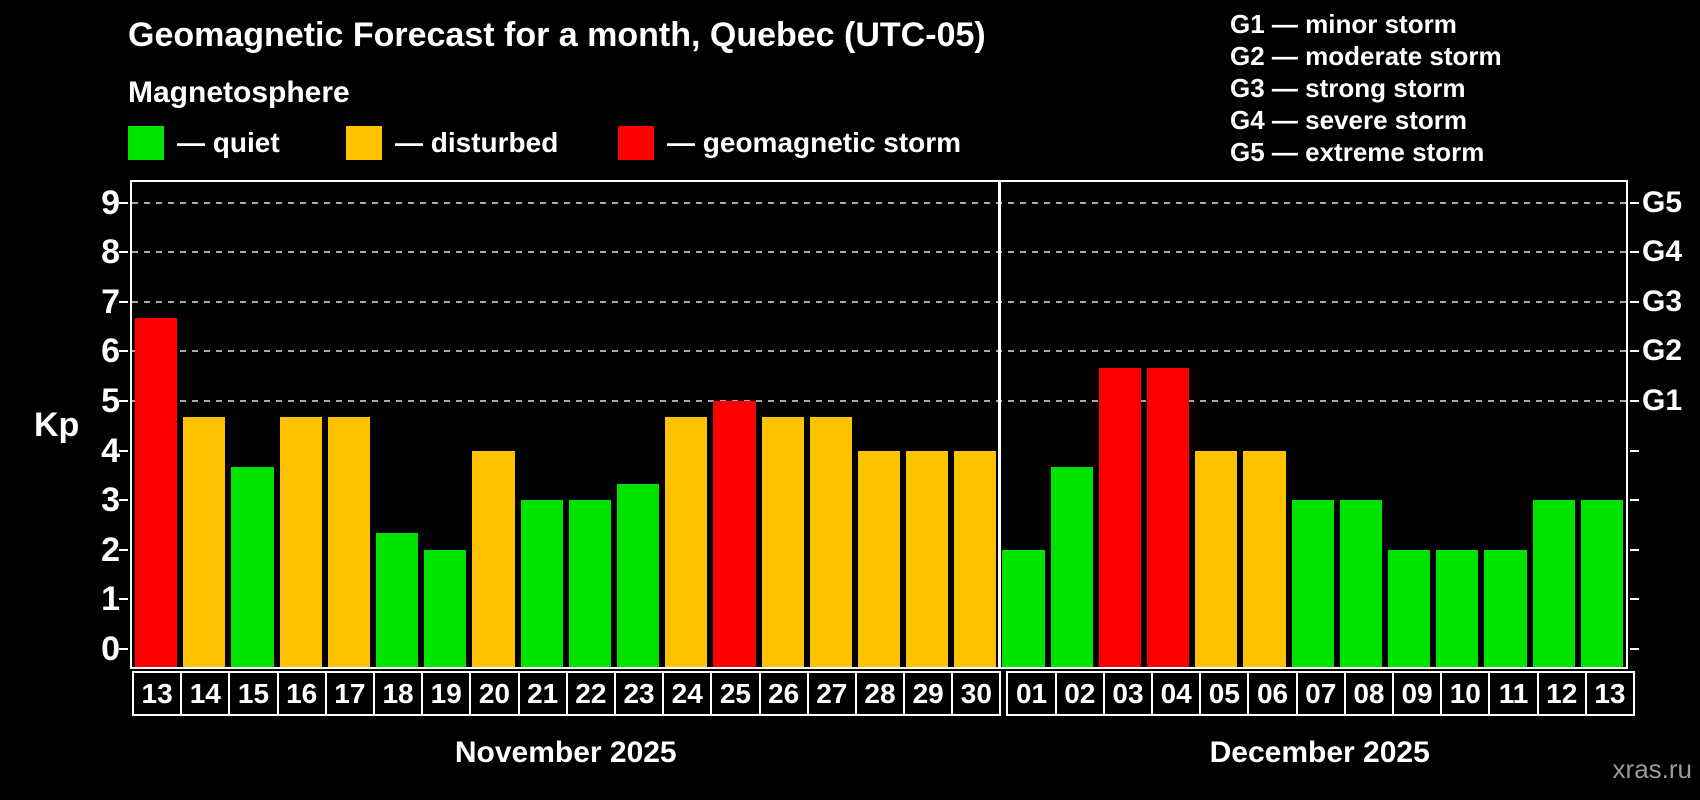 The height and width of the screenshot is (800, 1700). Describe the element at coordinates (687, 693) in the screenshot. I see `day-label-nov-24: 24` at that location.